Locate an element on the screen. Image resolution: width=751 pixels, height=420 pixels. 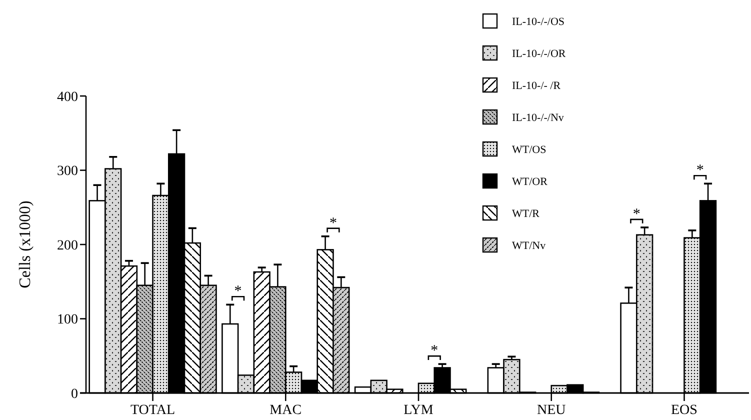
x-tick-label: MAC is located at coordinates (286, 410).